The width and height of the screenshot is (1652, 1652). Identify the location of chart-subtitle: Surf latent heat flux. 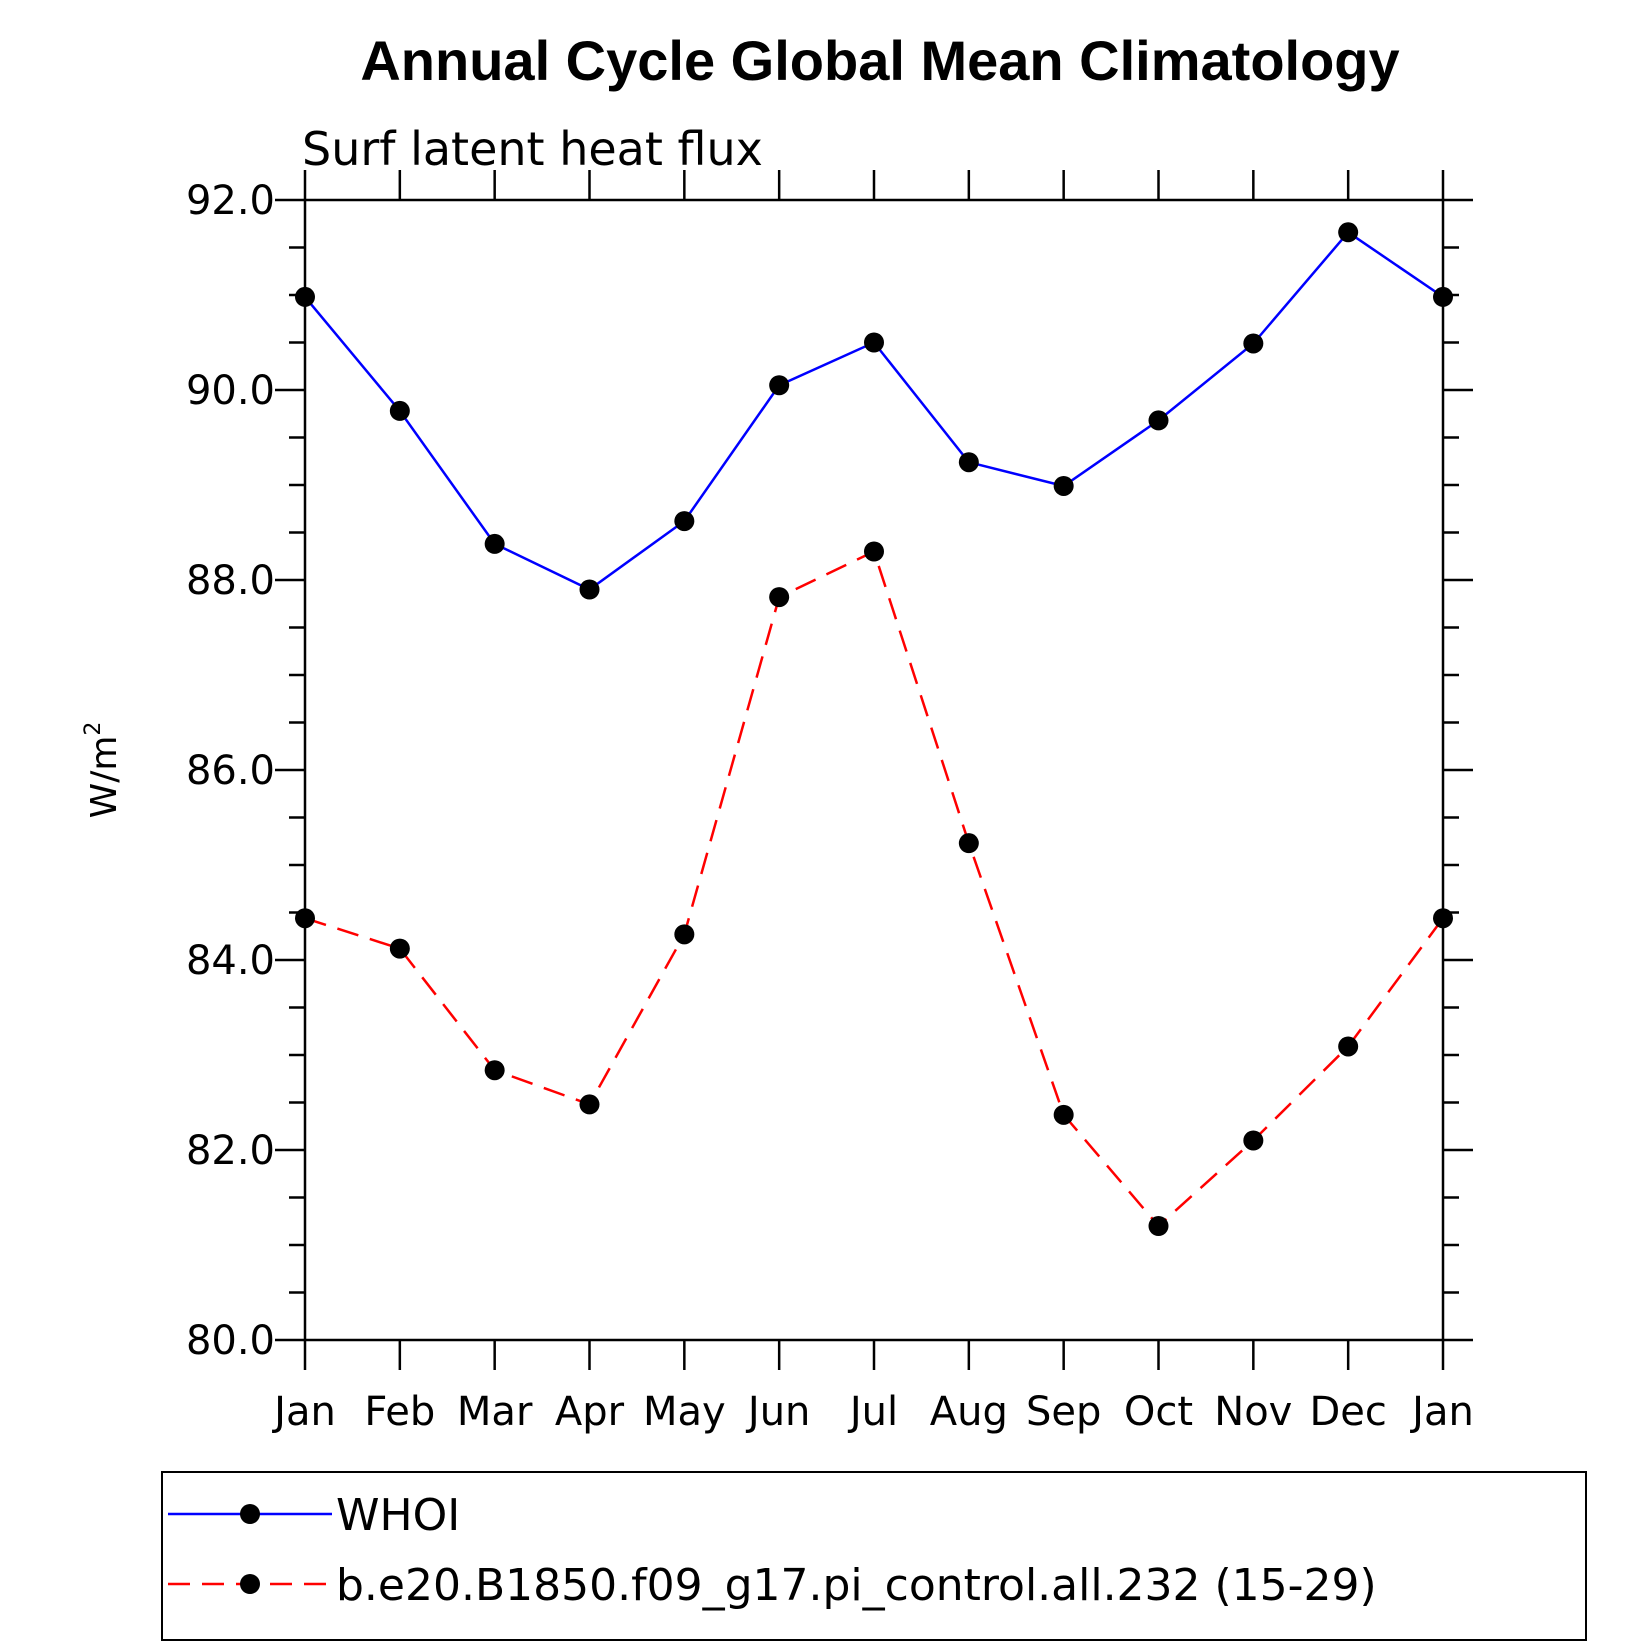
(532, 149).